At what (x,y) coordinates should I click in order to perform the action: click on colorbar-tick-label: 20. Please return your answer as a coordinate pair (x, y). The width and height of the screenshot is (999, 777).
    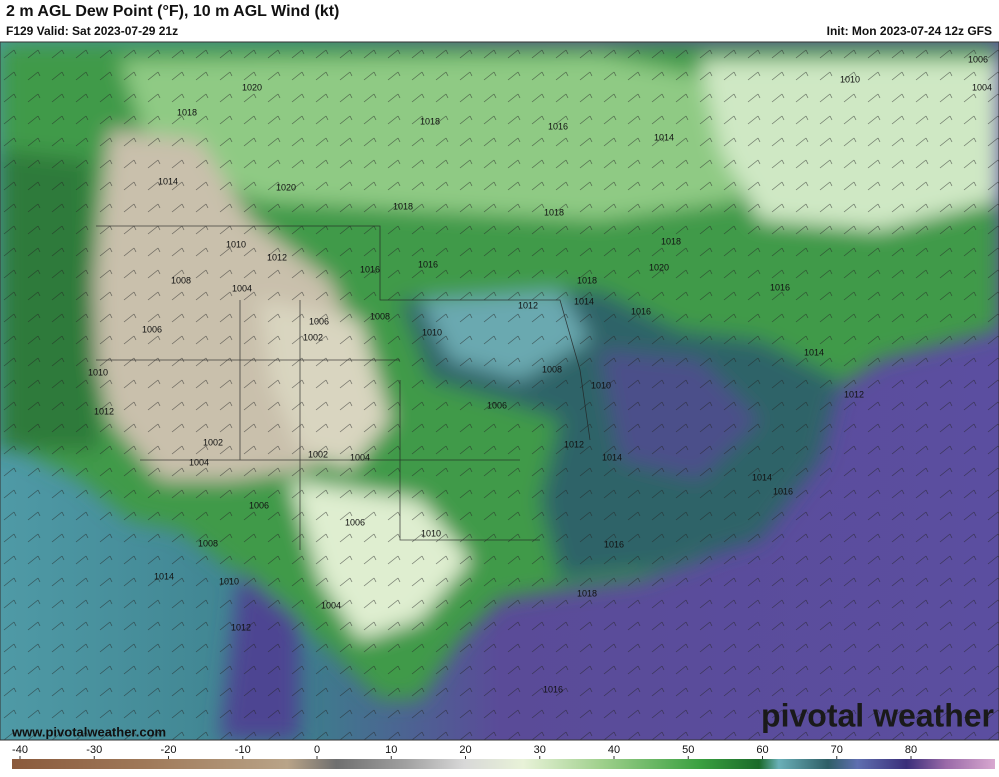
    Looking at the image, I should click on (465, 750).